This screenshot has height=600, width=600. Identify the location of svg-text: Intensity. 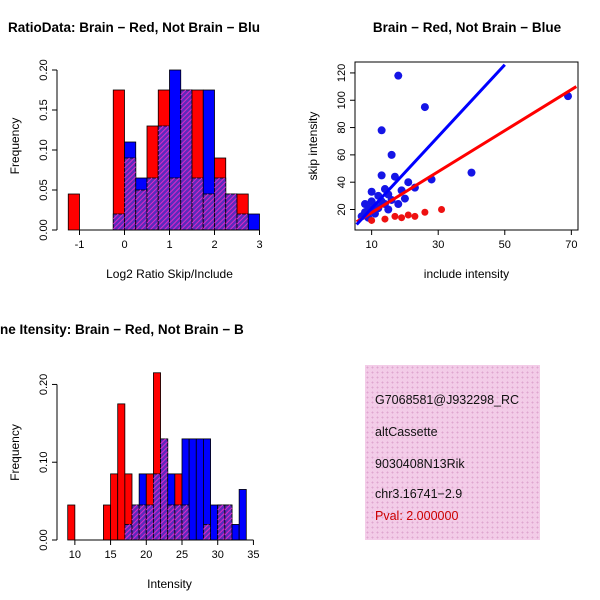
(169, 584).